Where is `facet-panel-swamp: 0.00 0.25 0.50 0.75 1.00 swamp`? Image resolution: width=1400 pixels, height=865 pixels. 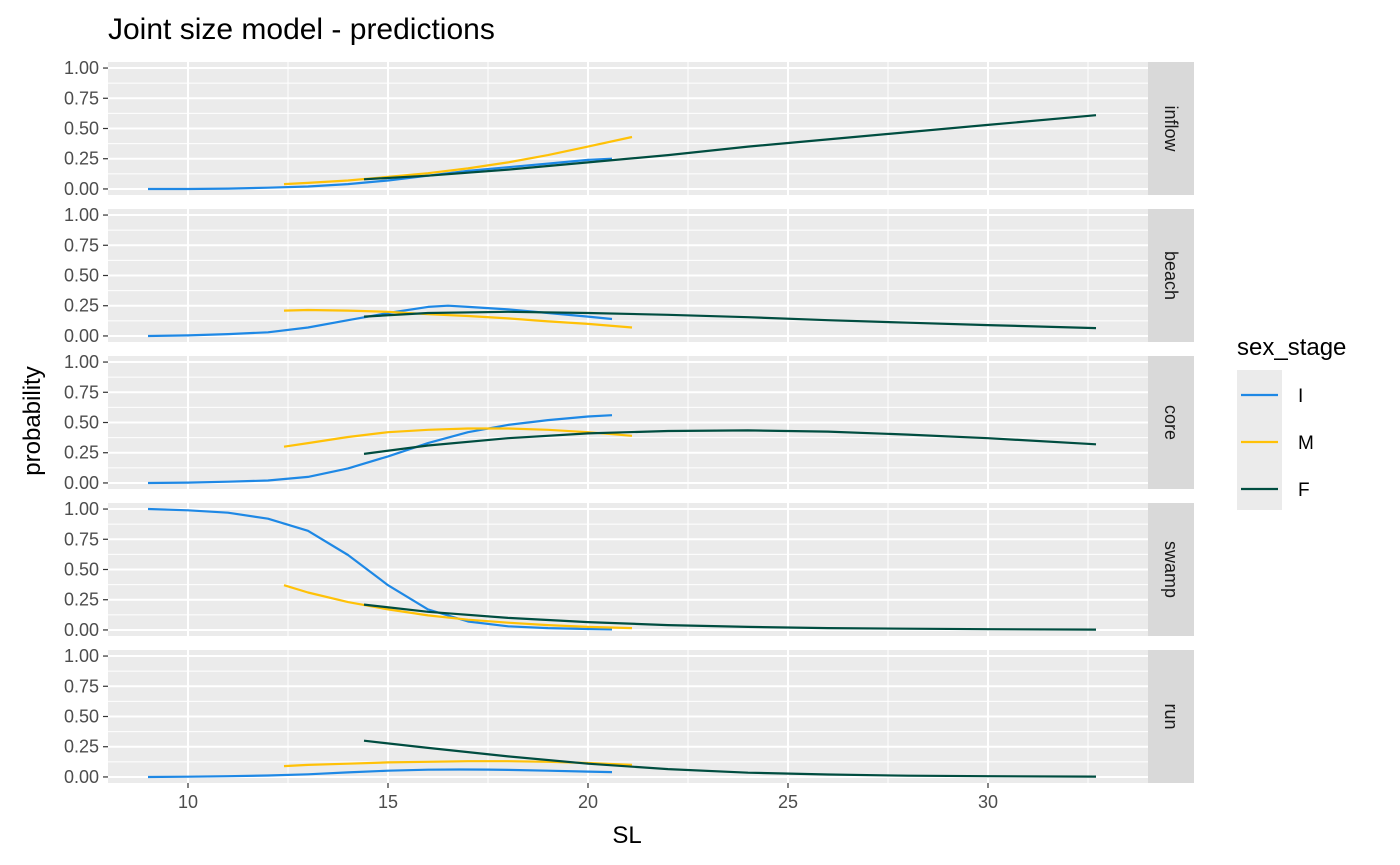 facet-panel-swamp: 0.00 0.25 0.50 0.75 1.00 swamp is located at coordinates (629, 569).